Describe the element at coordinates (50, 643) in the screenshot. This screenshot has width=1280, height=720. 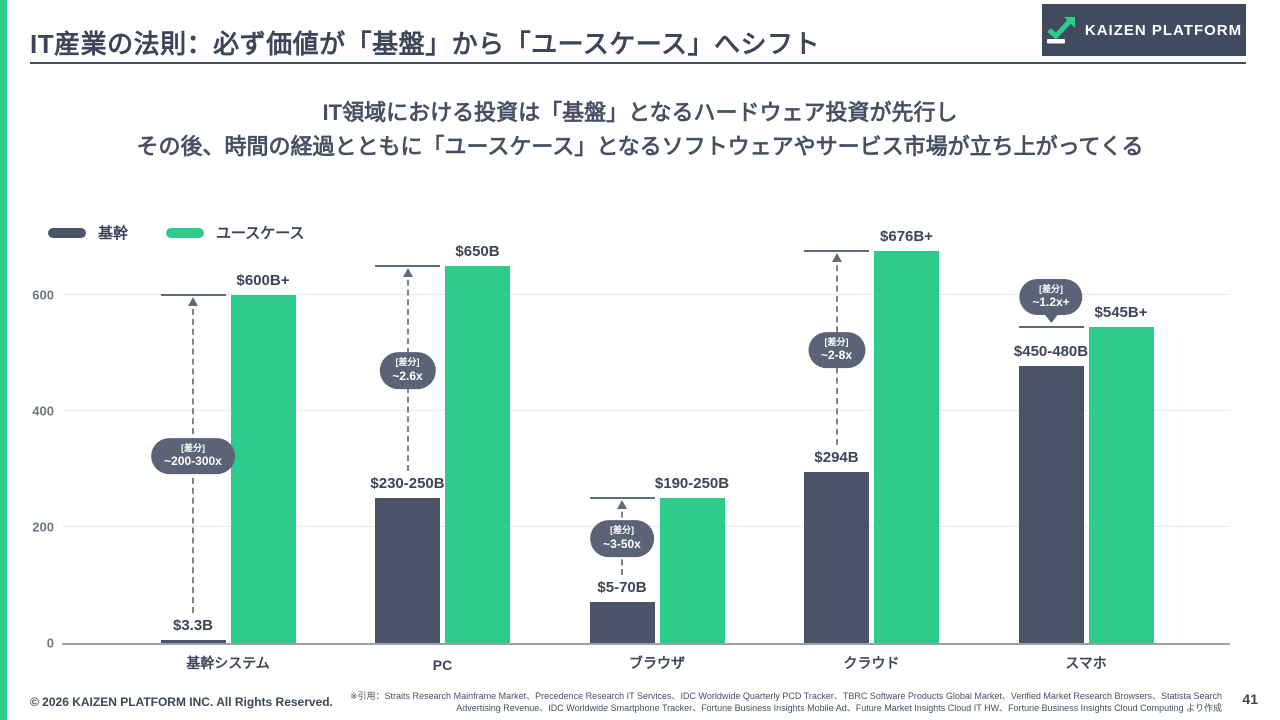
I see `y-axis-tick-0: 0` at that location.